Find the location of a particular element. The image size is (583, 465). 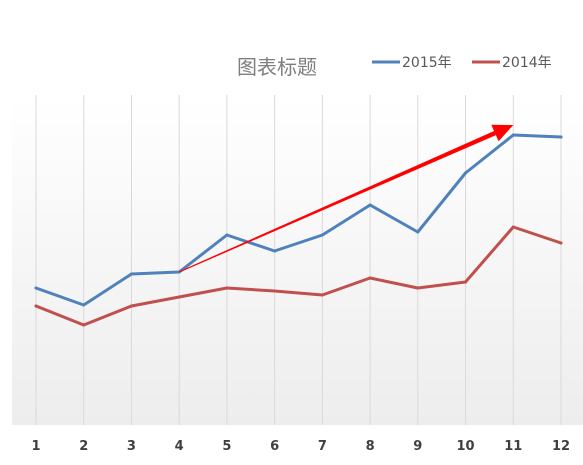

x-tick-label-7: 7 is located at coordinates (322, 446).